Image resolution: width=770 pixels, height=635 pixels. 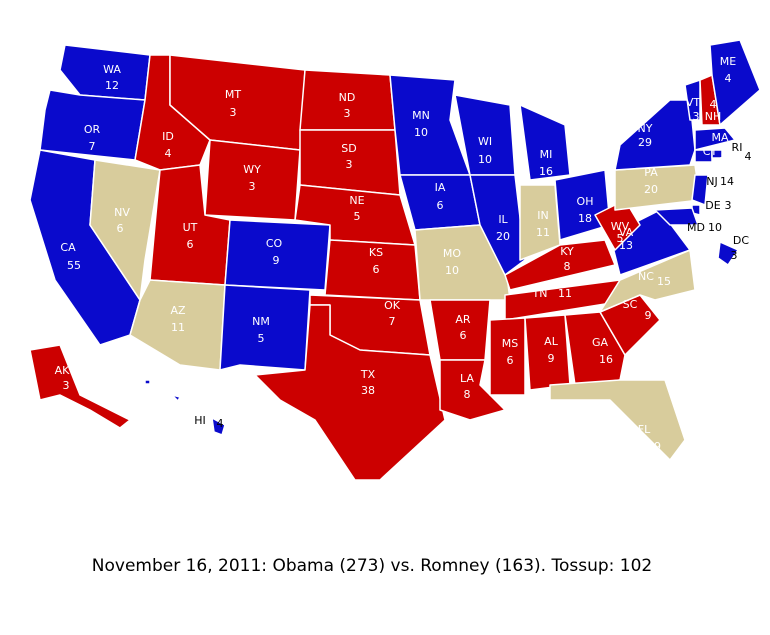 What do you see at coordinates (737, 147) in the screenshot?
I see `state-abbr: RI` at bounding box center [737, 147].